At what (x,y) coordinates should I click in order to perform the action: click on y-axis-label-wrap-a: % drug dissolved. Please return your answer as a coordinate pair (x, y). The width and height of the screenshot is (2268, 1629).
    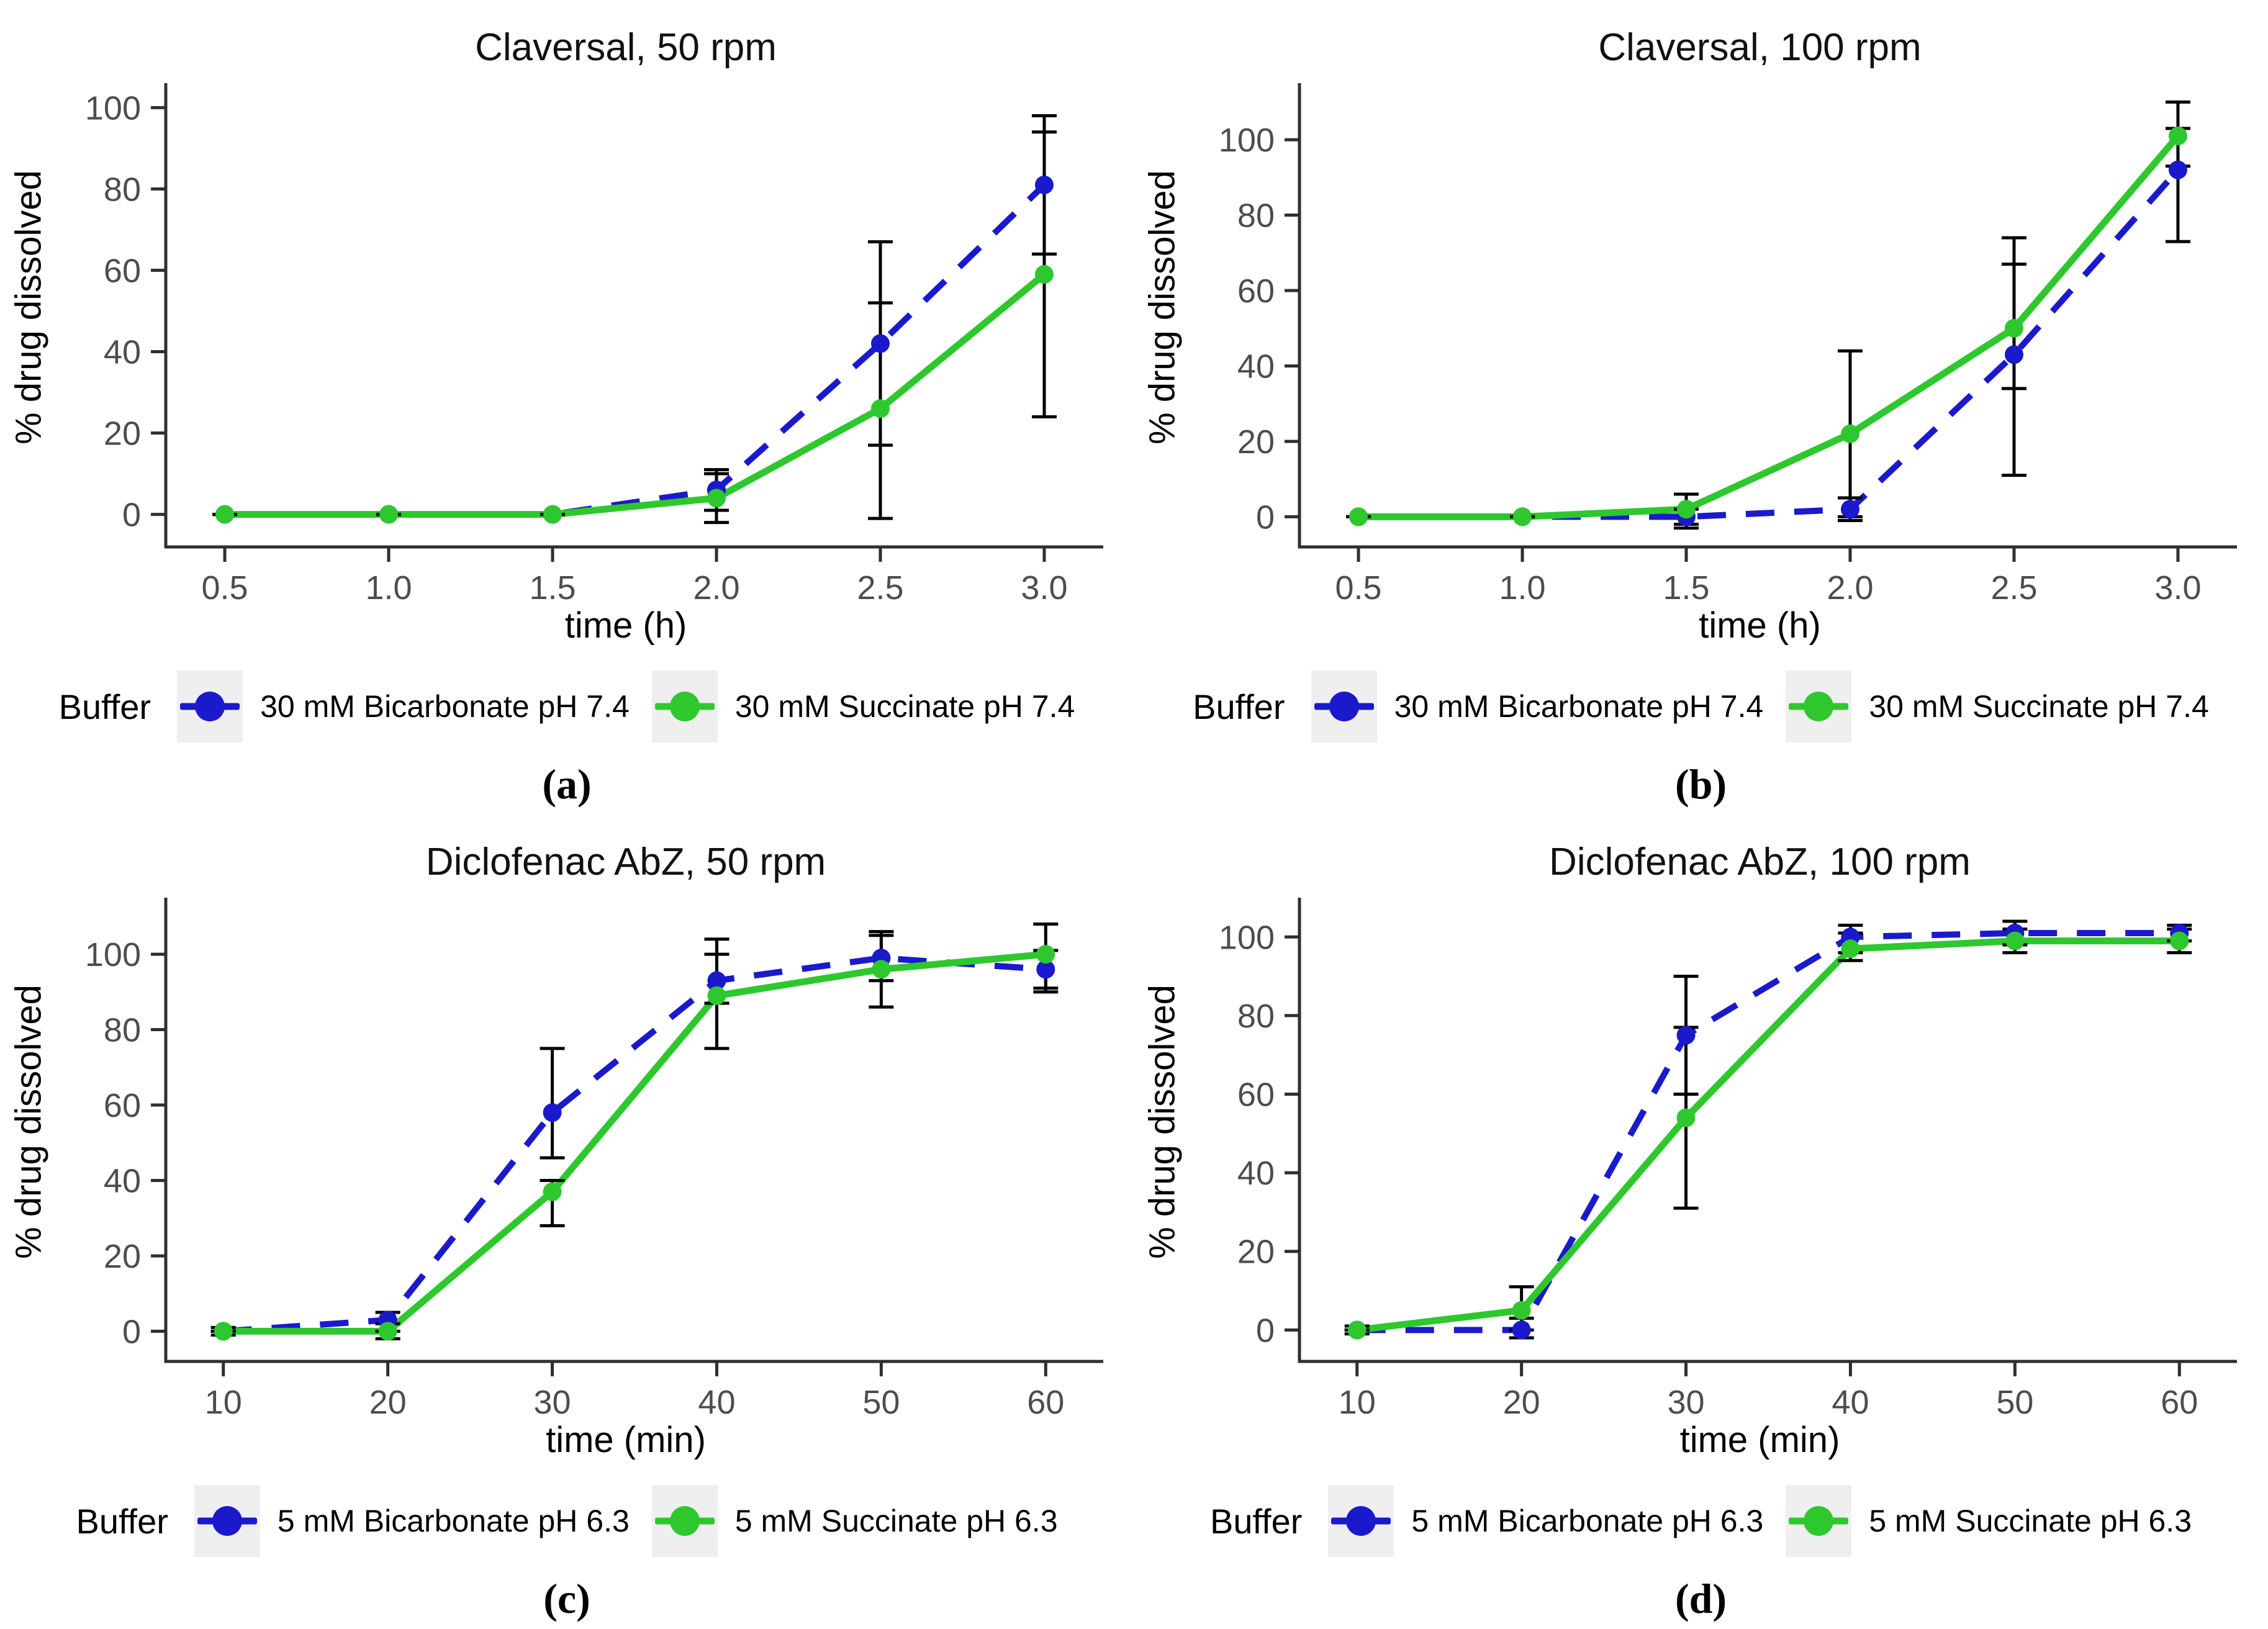
    Looking at the image, I should click on (28, 340).